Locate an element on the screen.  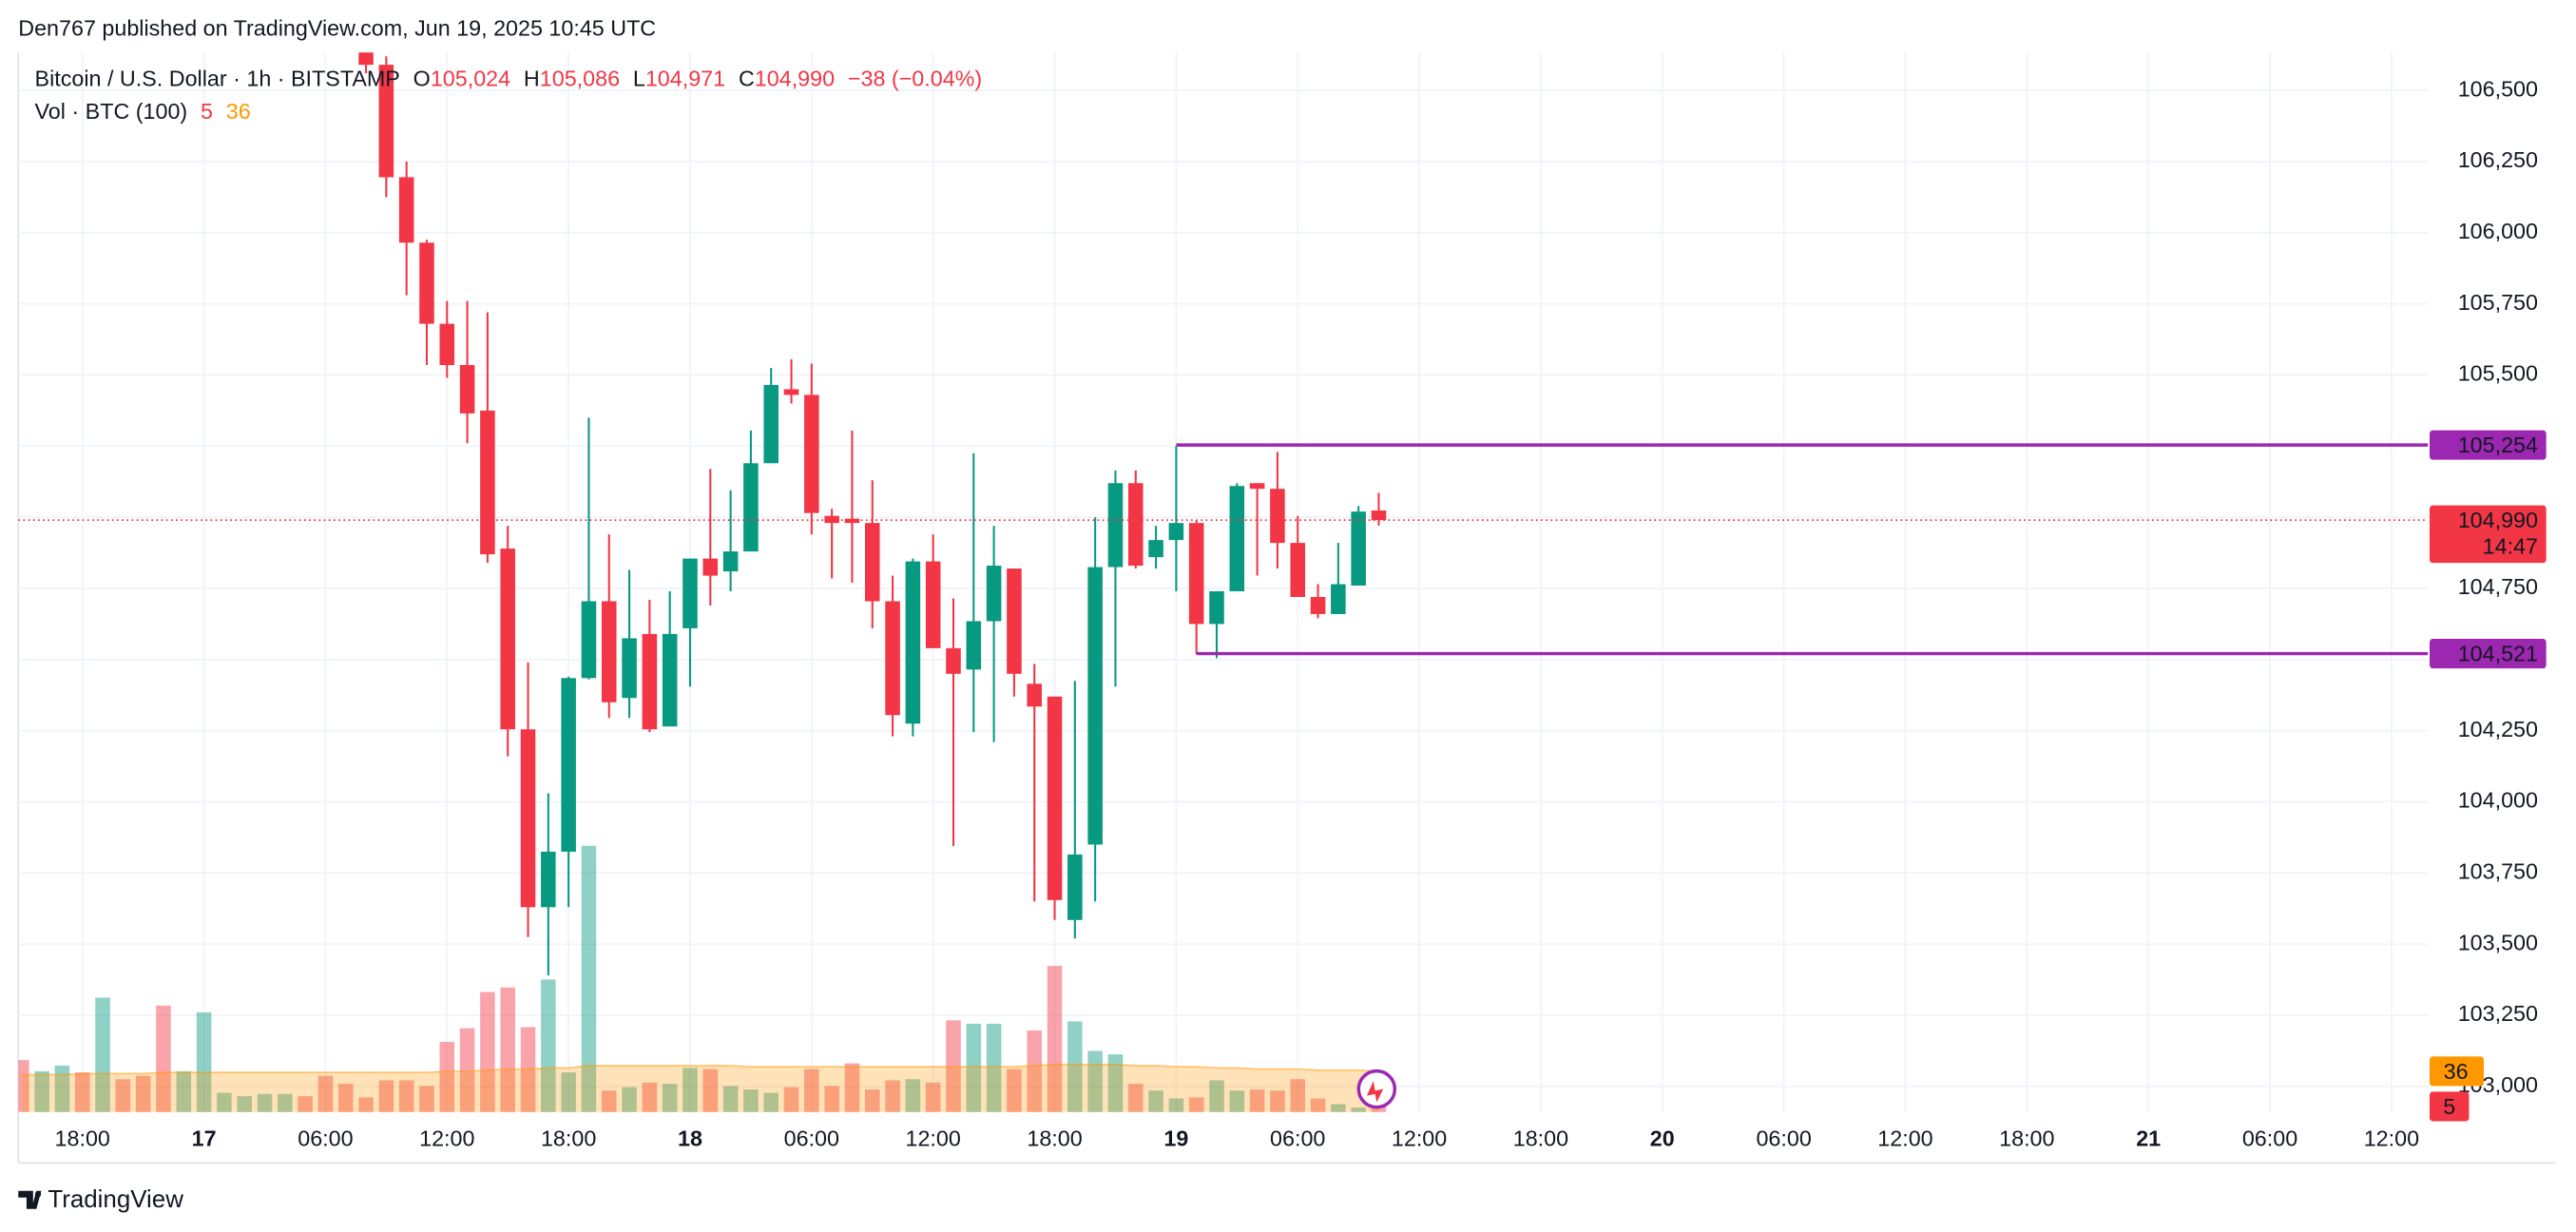
legend-key: H is located at coordinates (532, 79).